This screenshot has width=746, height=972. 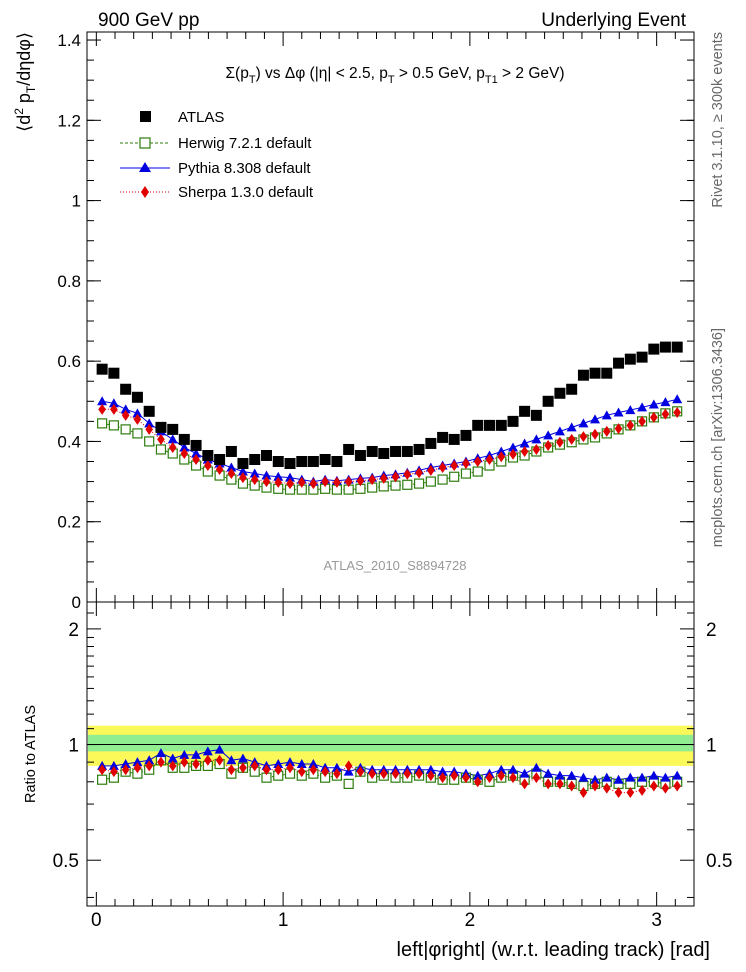 What do you see at coordinates (145, 192) in the screenshot?
I see `legend-marker-sherpa` at bounding box center [145, 192].